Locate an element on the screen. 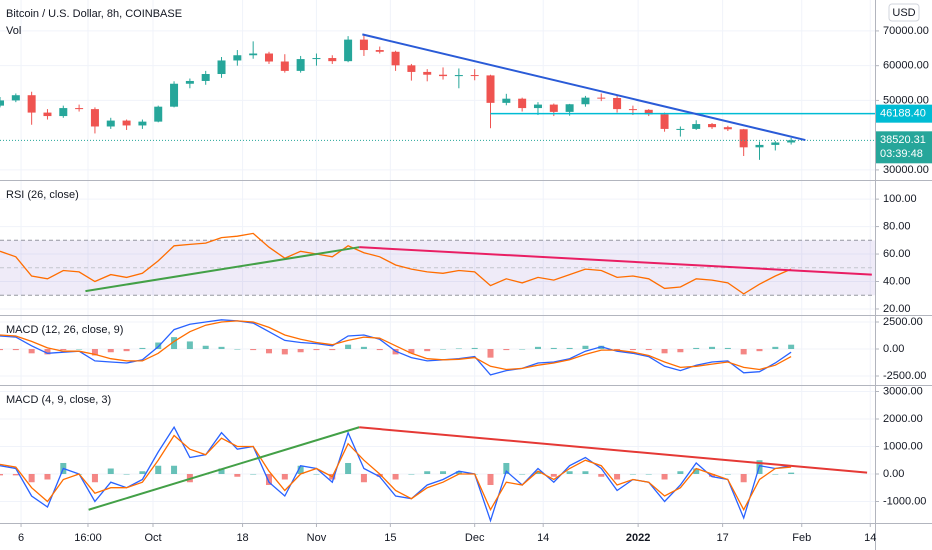 This screenshot has width=932, height=550. x-tick-label: Oct is located at coordinates (152, 538).